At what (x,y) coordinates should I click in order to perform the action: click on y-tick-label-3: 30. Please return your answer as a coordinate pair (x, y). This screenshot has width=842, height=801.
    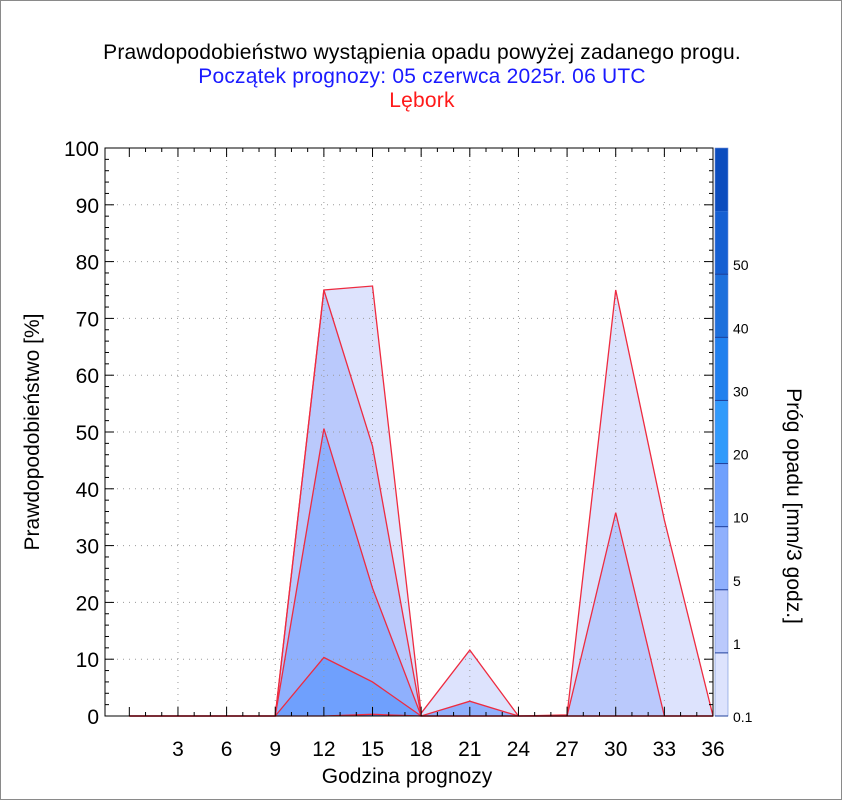
    Looking at the image, I should click on (87, 547).